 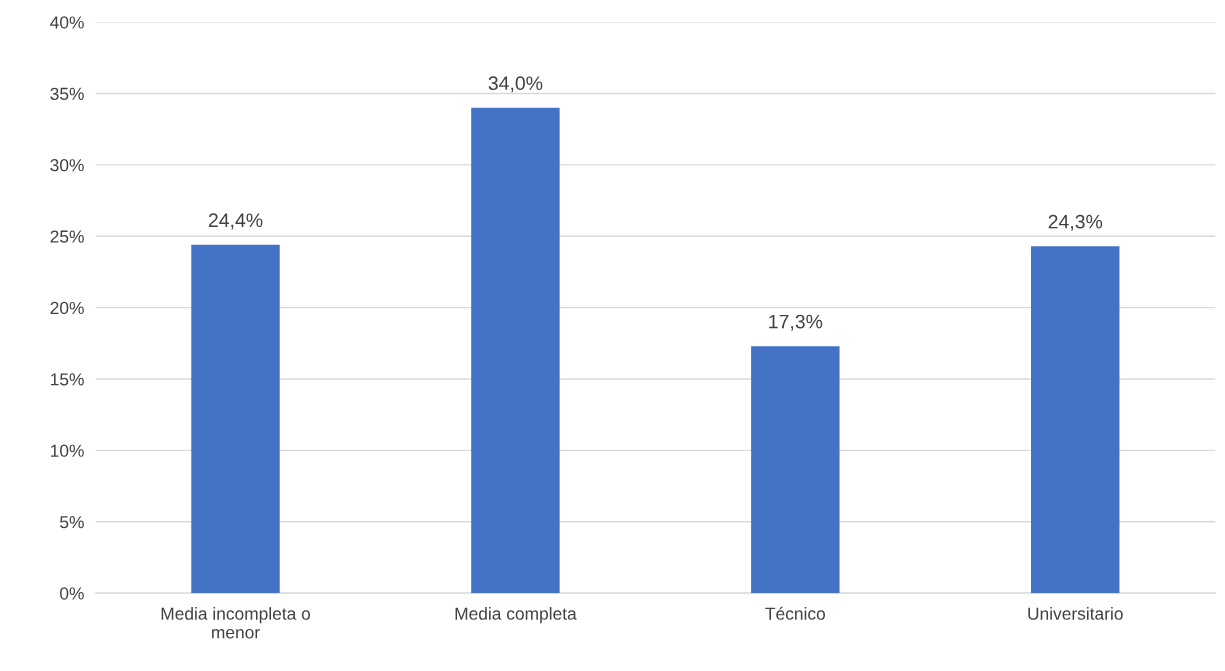 What do you see at coordinates (72, 593) in the screenshot?
I see `y-tick-label: 0%` at bounding box center [72, 593].